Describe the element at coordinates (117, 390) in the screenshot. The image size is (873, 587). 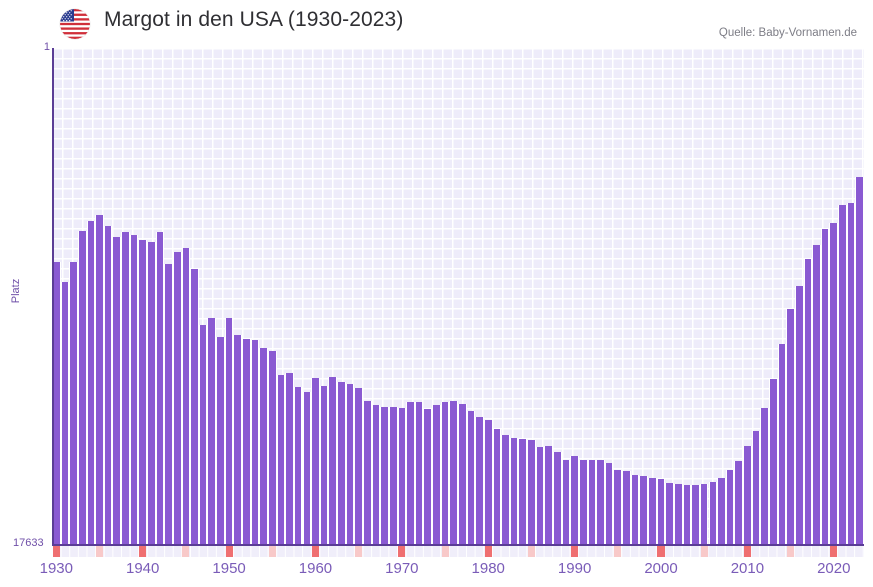
I see `bar-1937` at that location.